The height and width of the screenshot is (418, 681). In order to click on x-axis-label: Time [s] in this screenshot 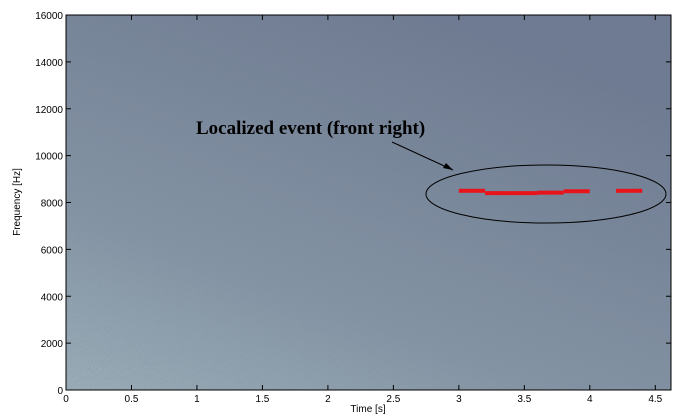, I will do `click(367, 409)`.